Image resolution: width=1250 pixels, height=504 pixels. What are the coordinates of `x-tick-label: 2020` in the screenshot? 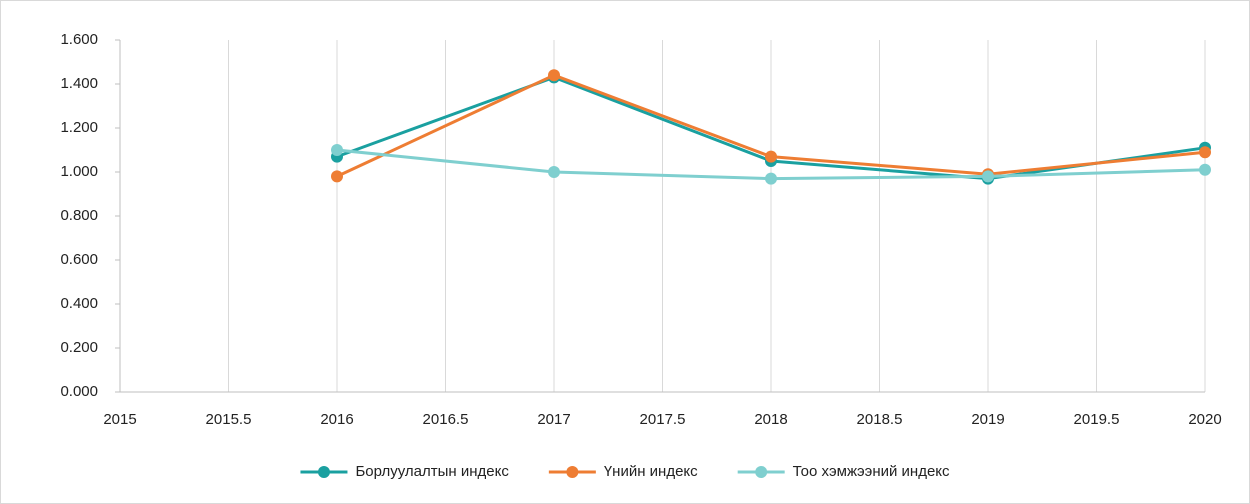 It's located at (1204, 419).